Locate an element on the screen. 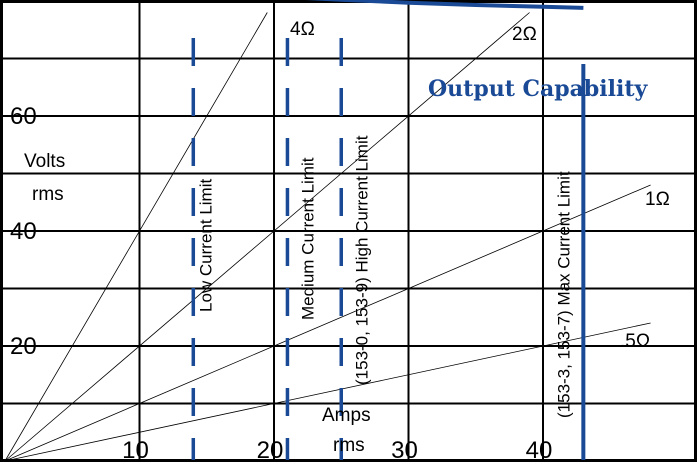 The height and width of the screenshot is (462, 697). y-axis-label-line-2: rms is located at coordinates (48, 194).